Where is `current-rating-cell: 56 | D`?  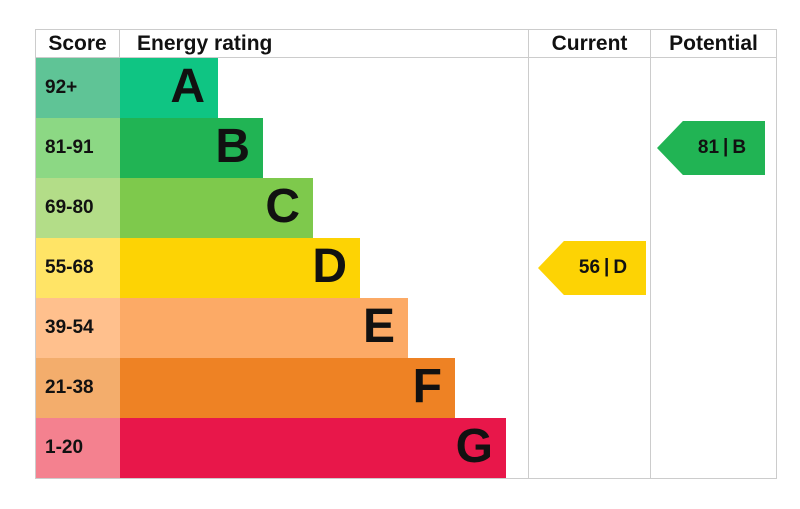
current-rating-cell: 56 | D is located at coordinates (589, 268).